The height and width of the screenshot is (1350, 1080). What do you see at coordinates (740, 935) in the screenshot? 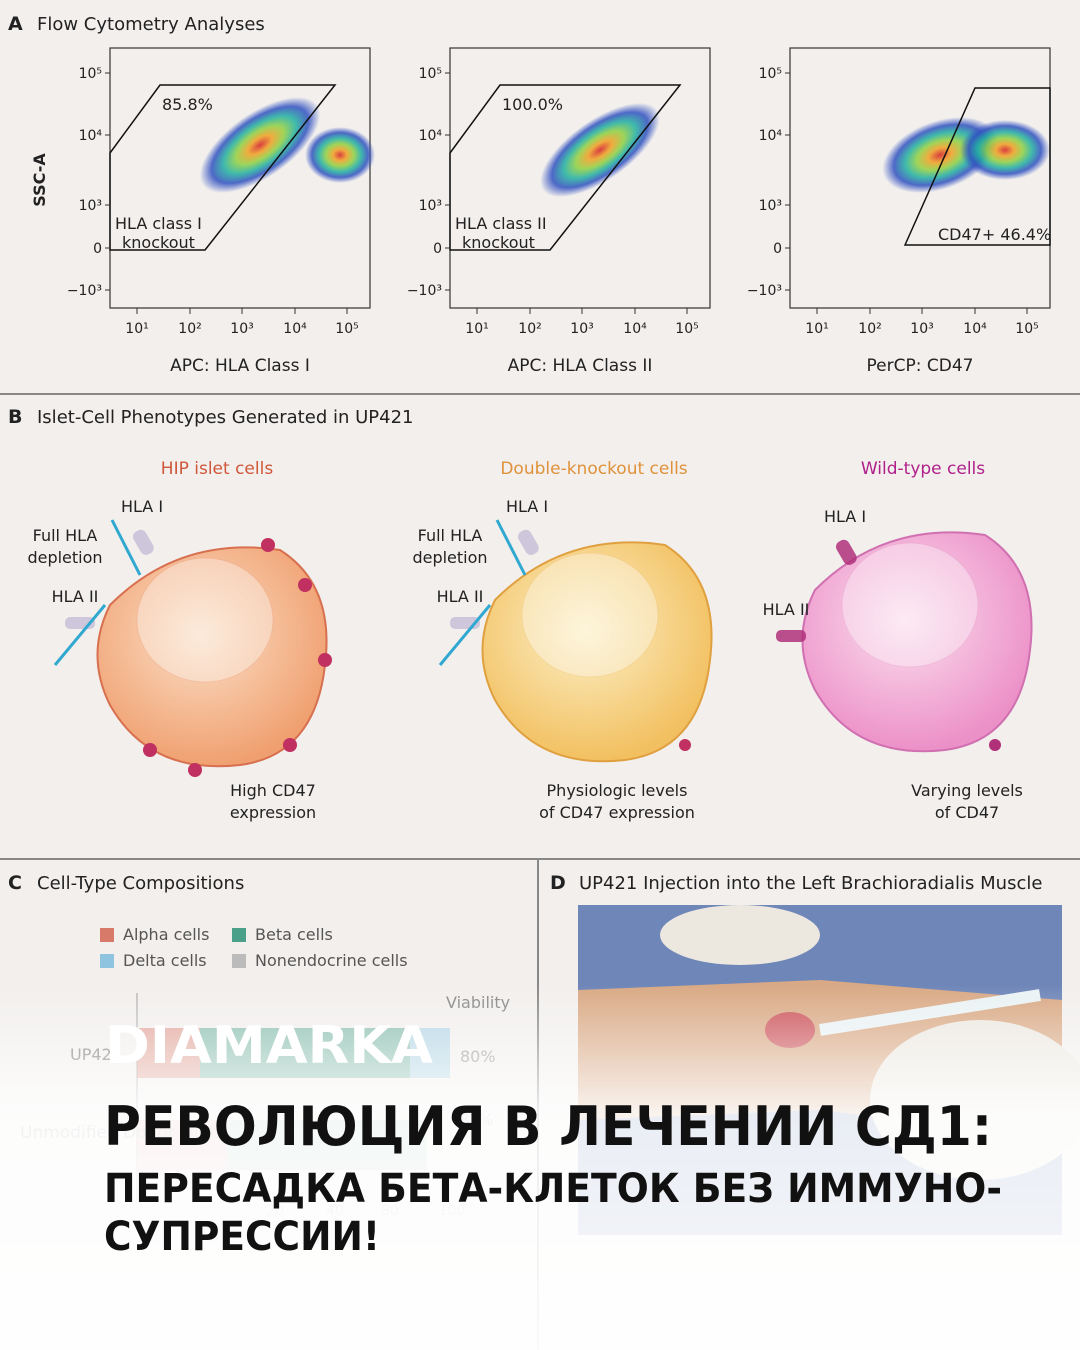
I see `glove` at bounding box center [740, 935].